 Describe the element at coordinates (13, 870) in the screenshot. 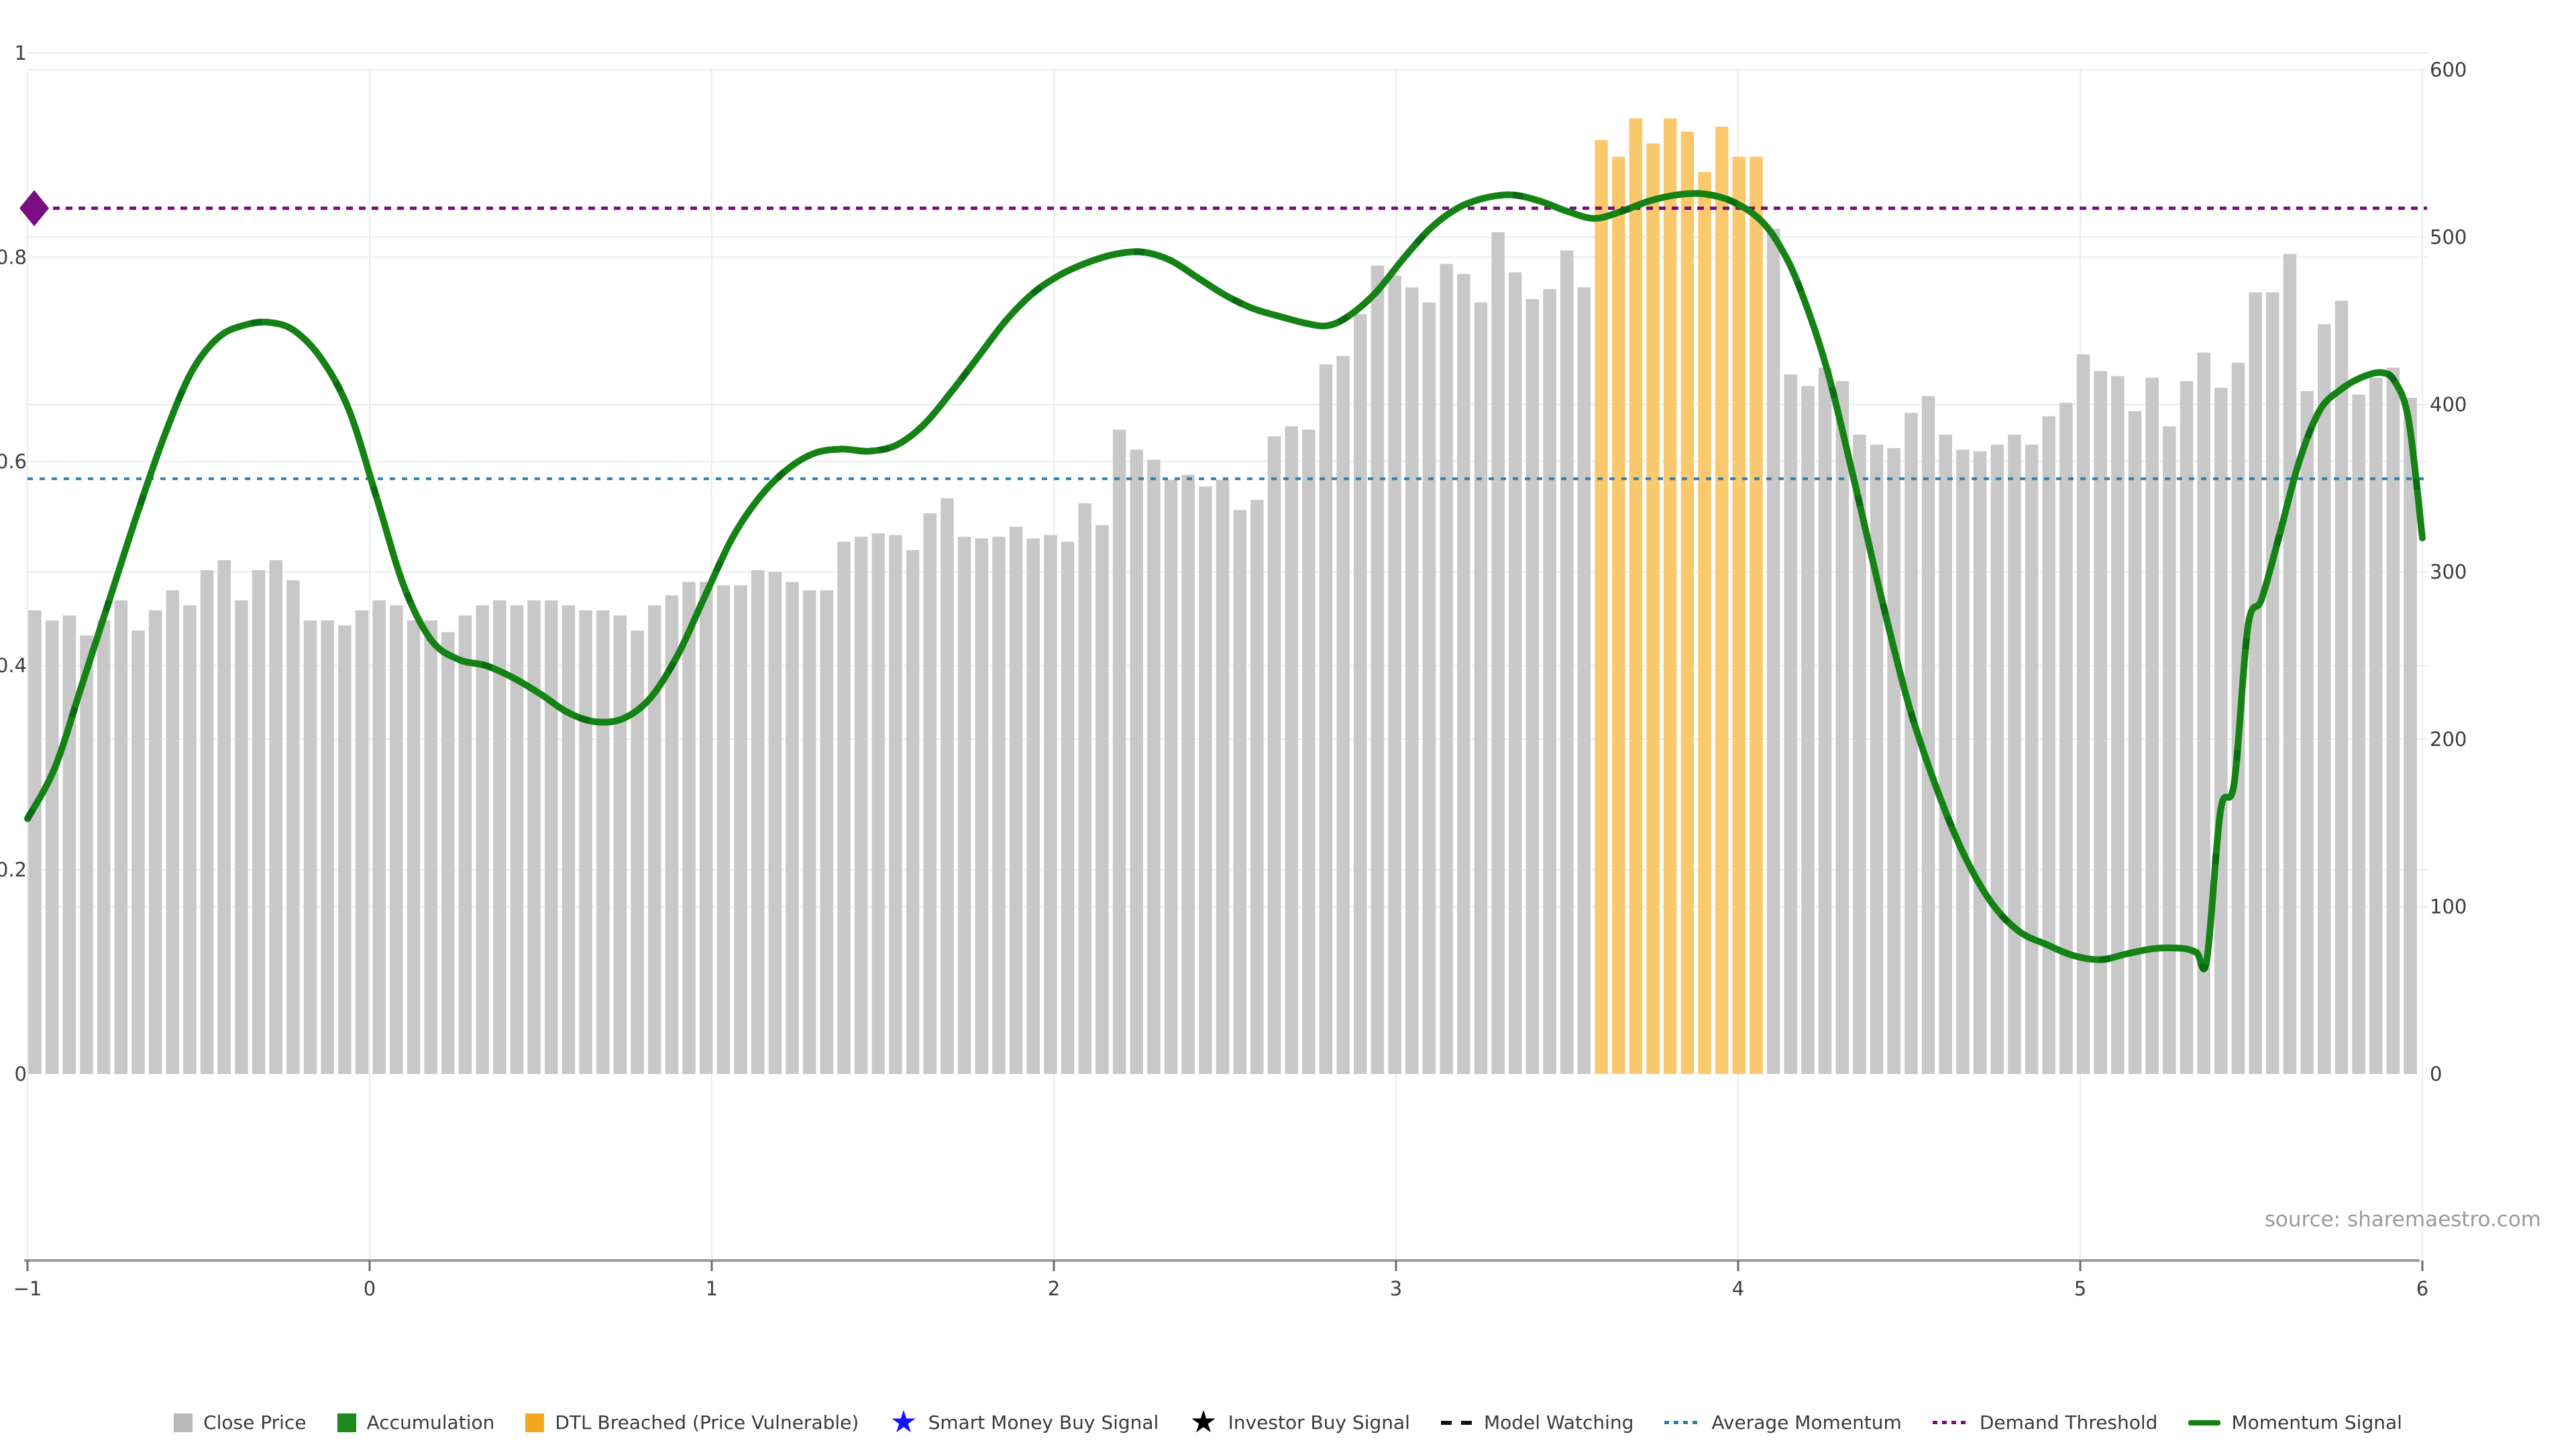

I see `left-y-axis-tick-label: 0.2` at that location.